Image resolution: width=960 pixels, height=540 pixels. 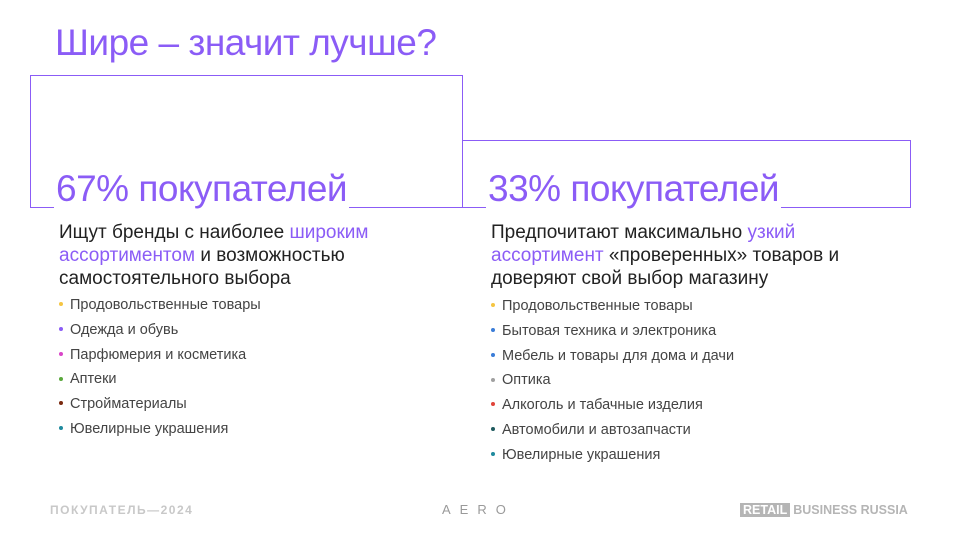 What do you see at coordinates (602, 405) in the screenshot?
I see `list-item-label: Алкоголь и табачные изделия` at bounding box center [602, 405].